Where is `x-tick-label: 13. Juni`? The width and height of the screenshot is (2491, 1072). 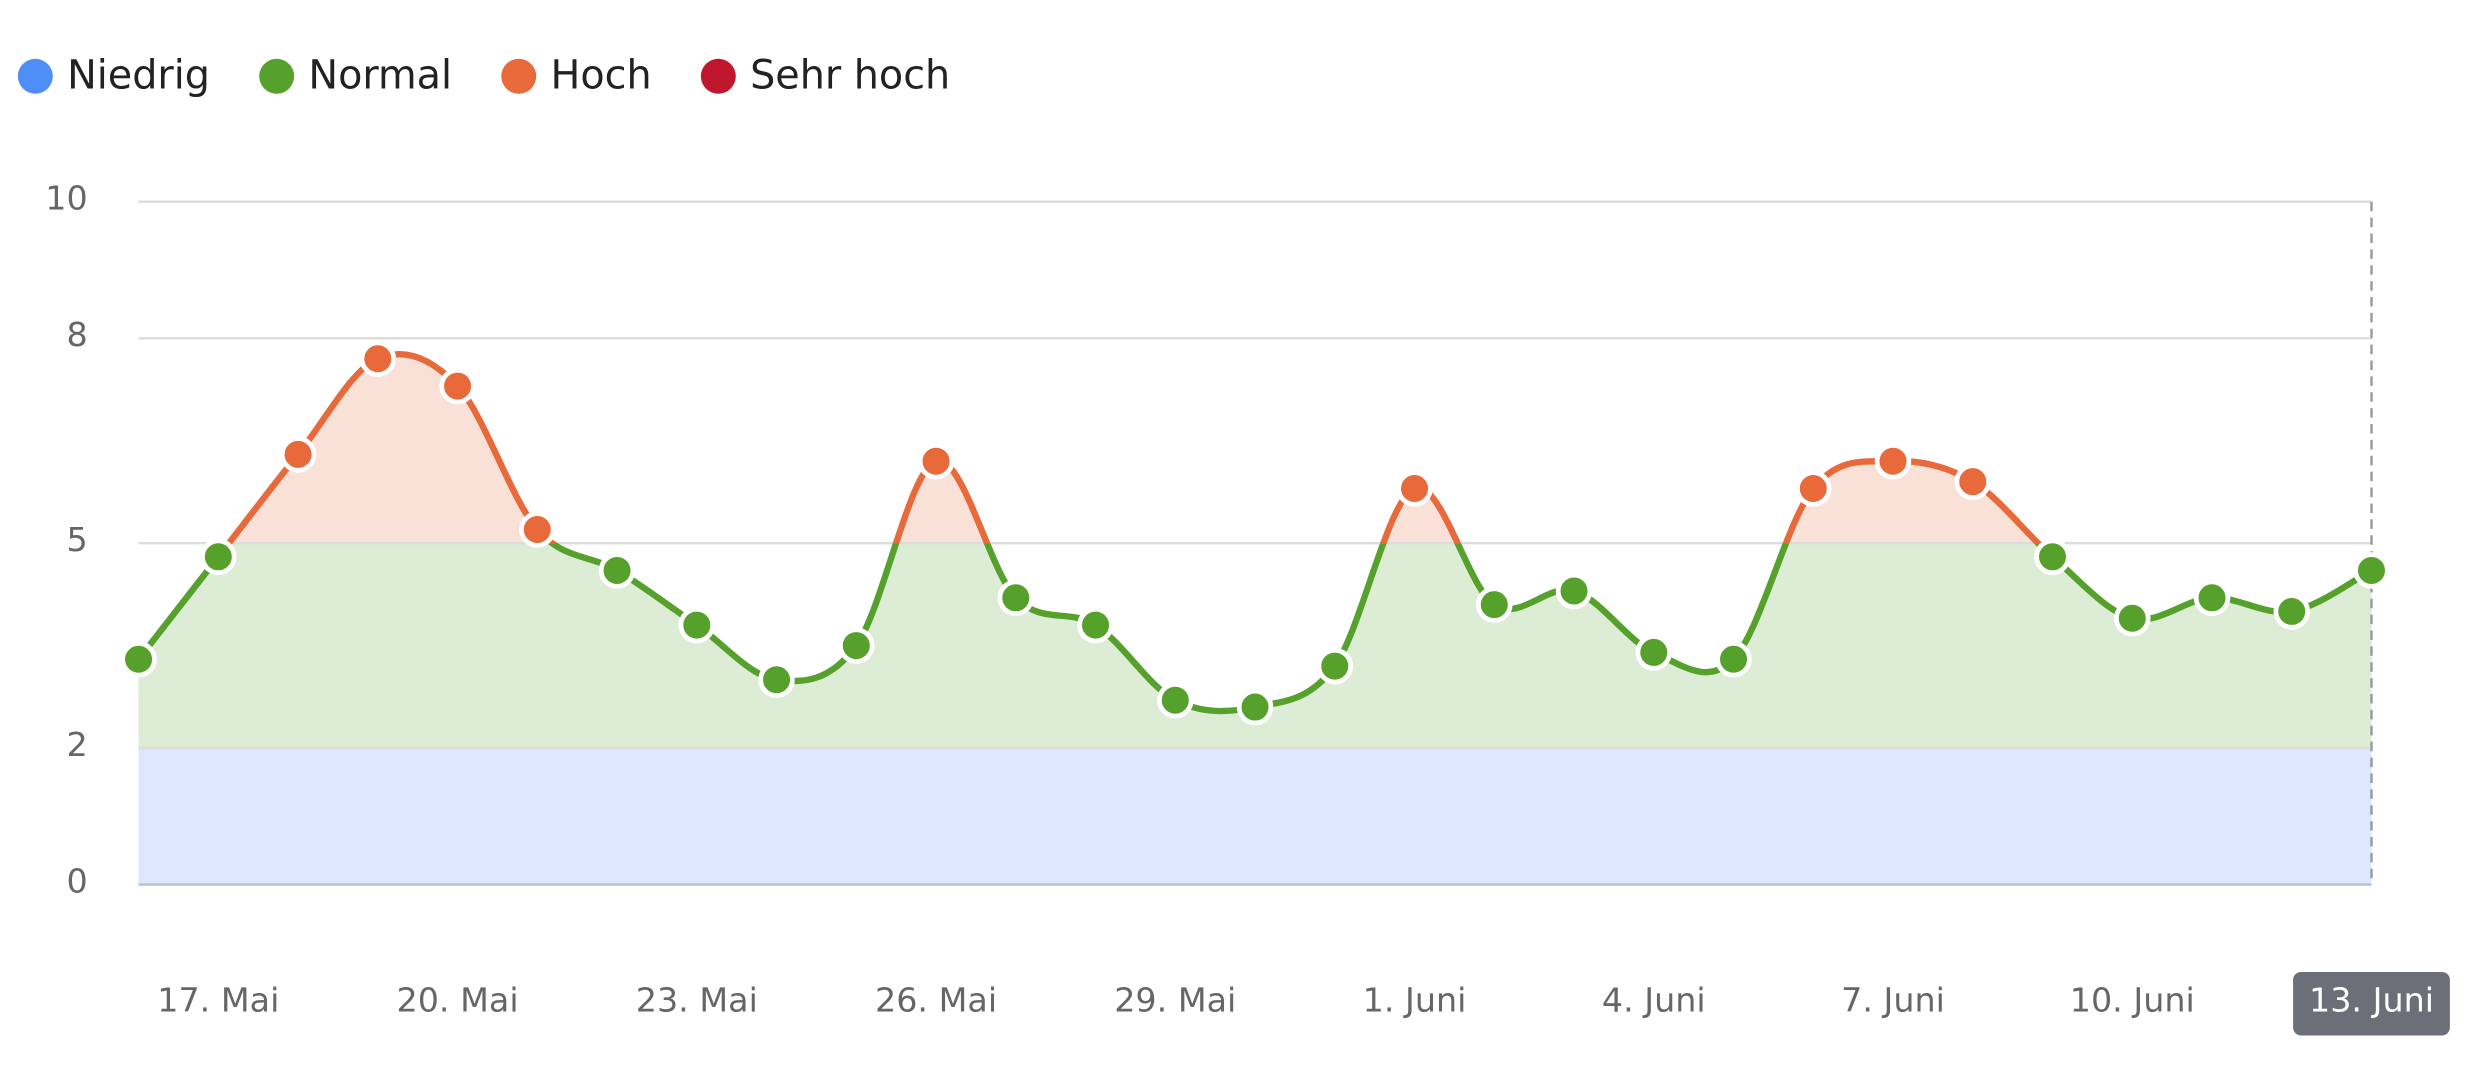
x-tick-label: 13. Juni is located at coordinates (2371, 1000).